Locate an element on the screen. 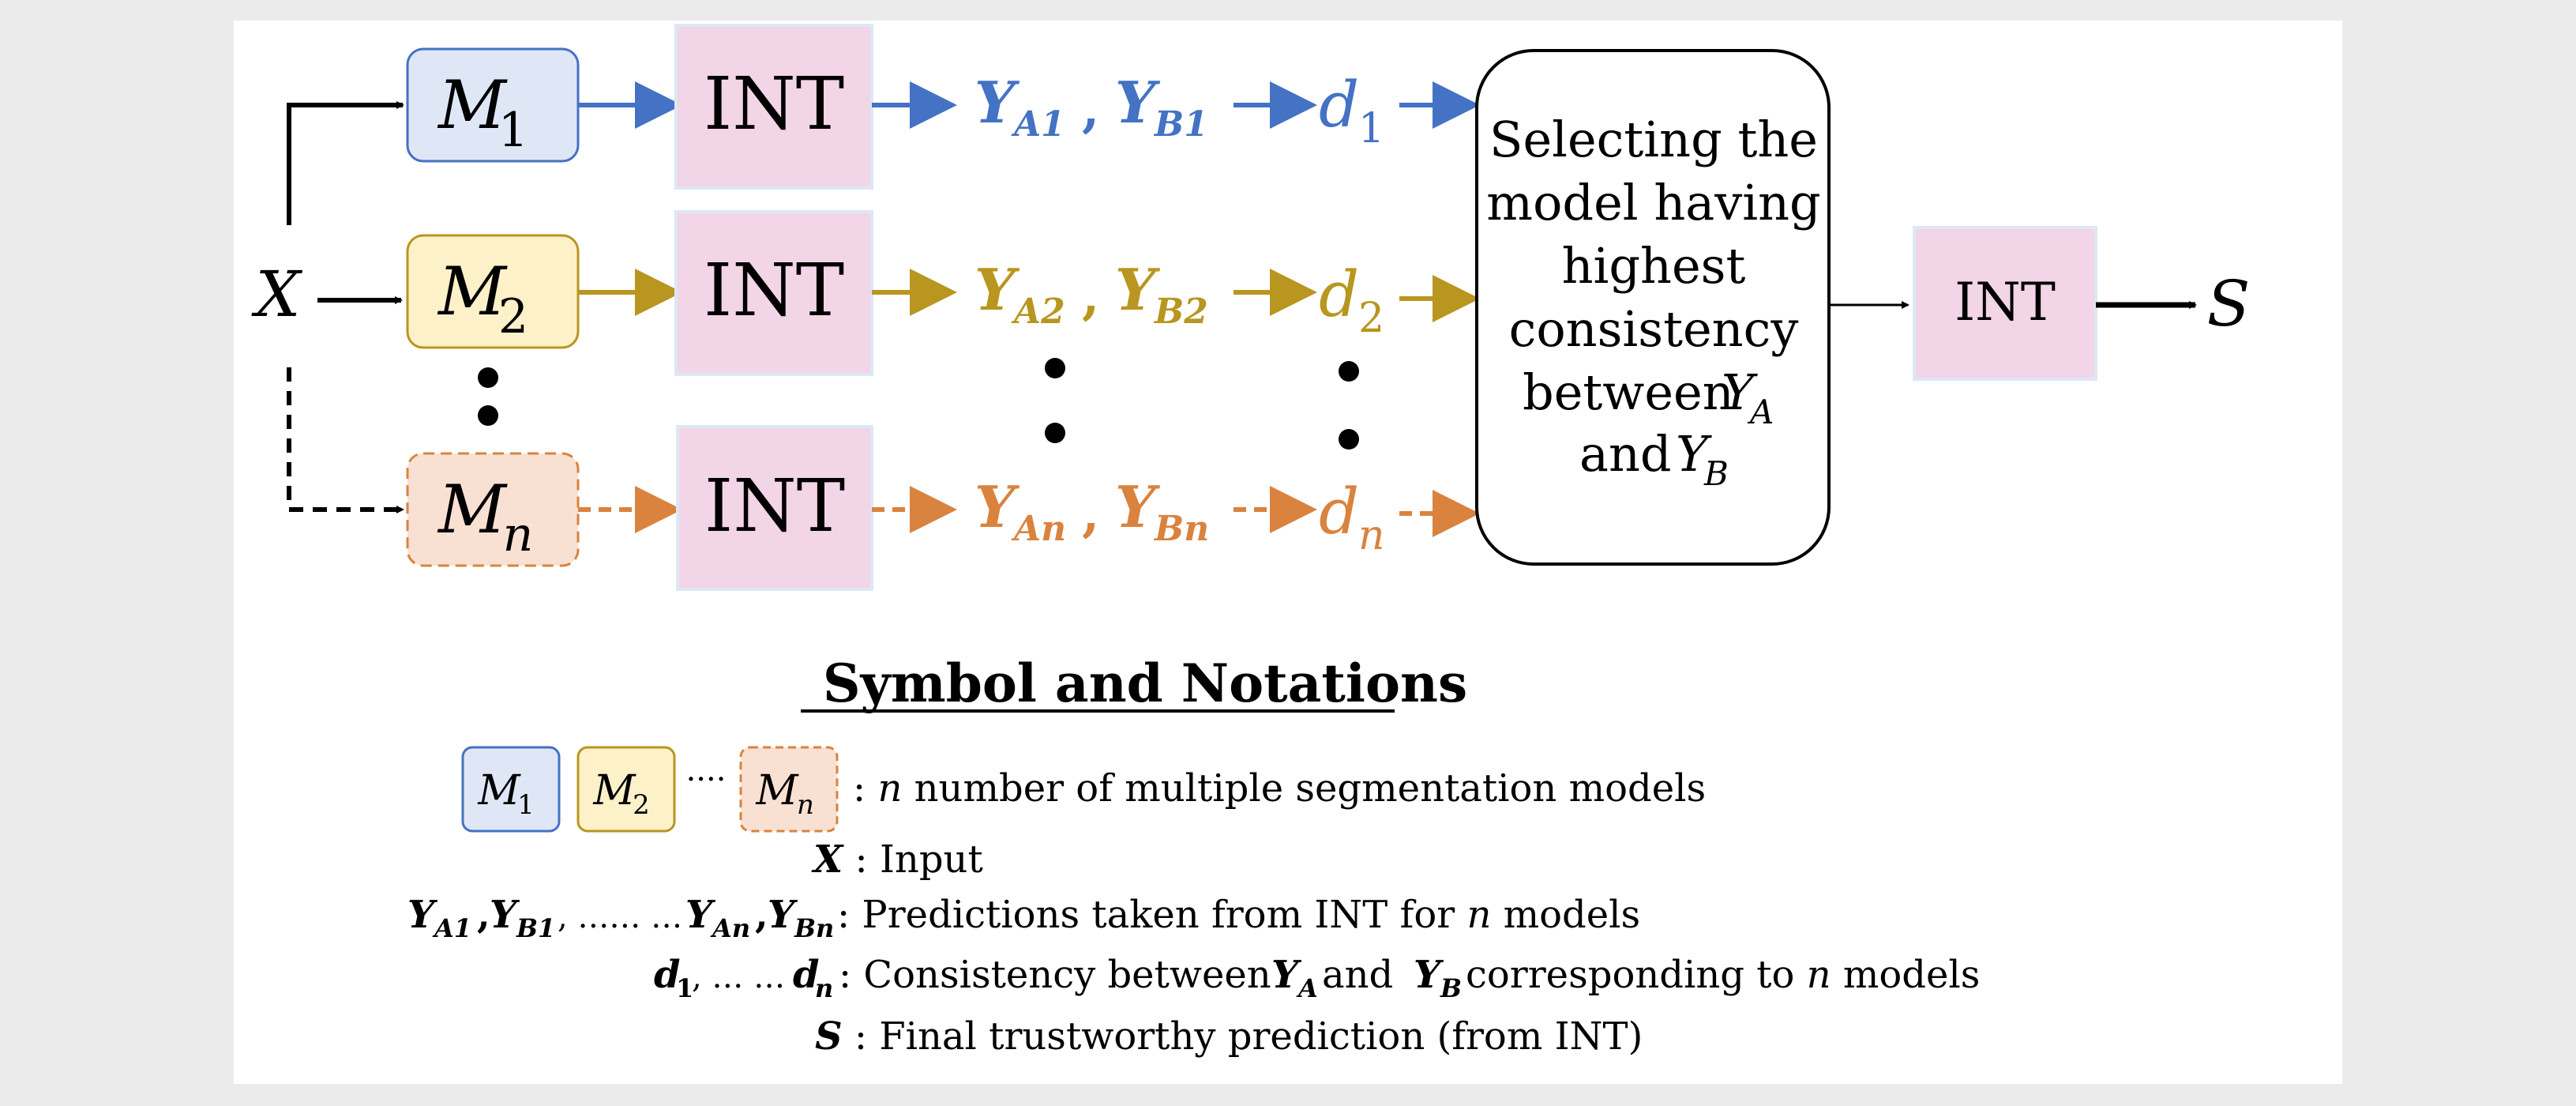 The width and height of the screenshot is (2576, 1106). legend-chip-mn: M n is located at coordinates (789, 789).